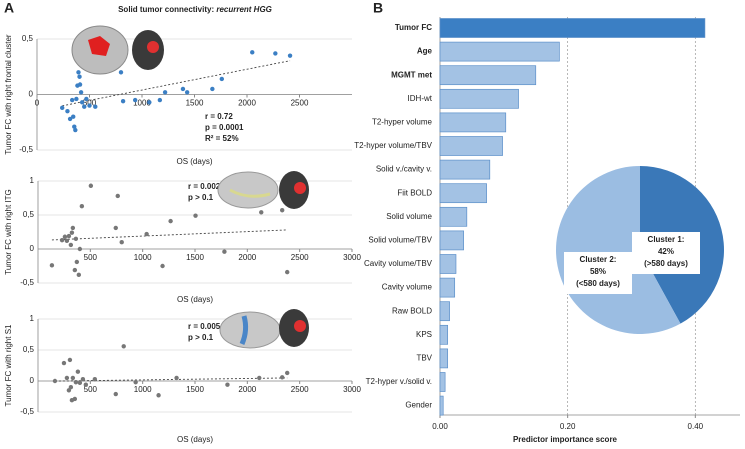 The width and height of the screenshot is (745, 449). I want to click on x-tick-label: 0, so click(37, 103).